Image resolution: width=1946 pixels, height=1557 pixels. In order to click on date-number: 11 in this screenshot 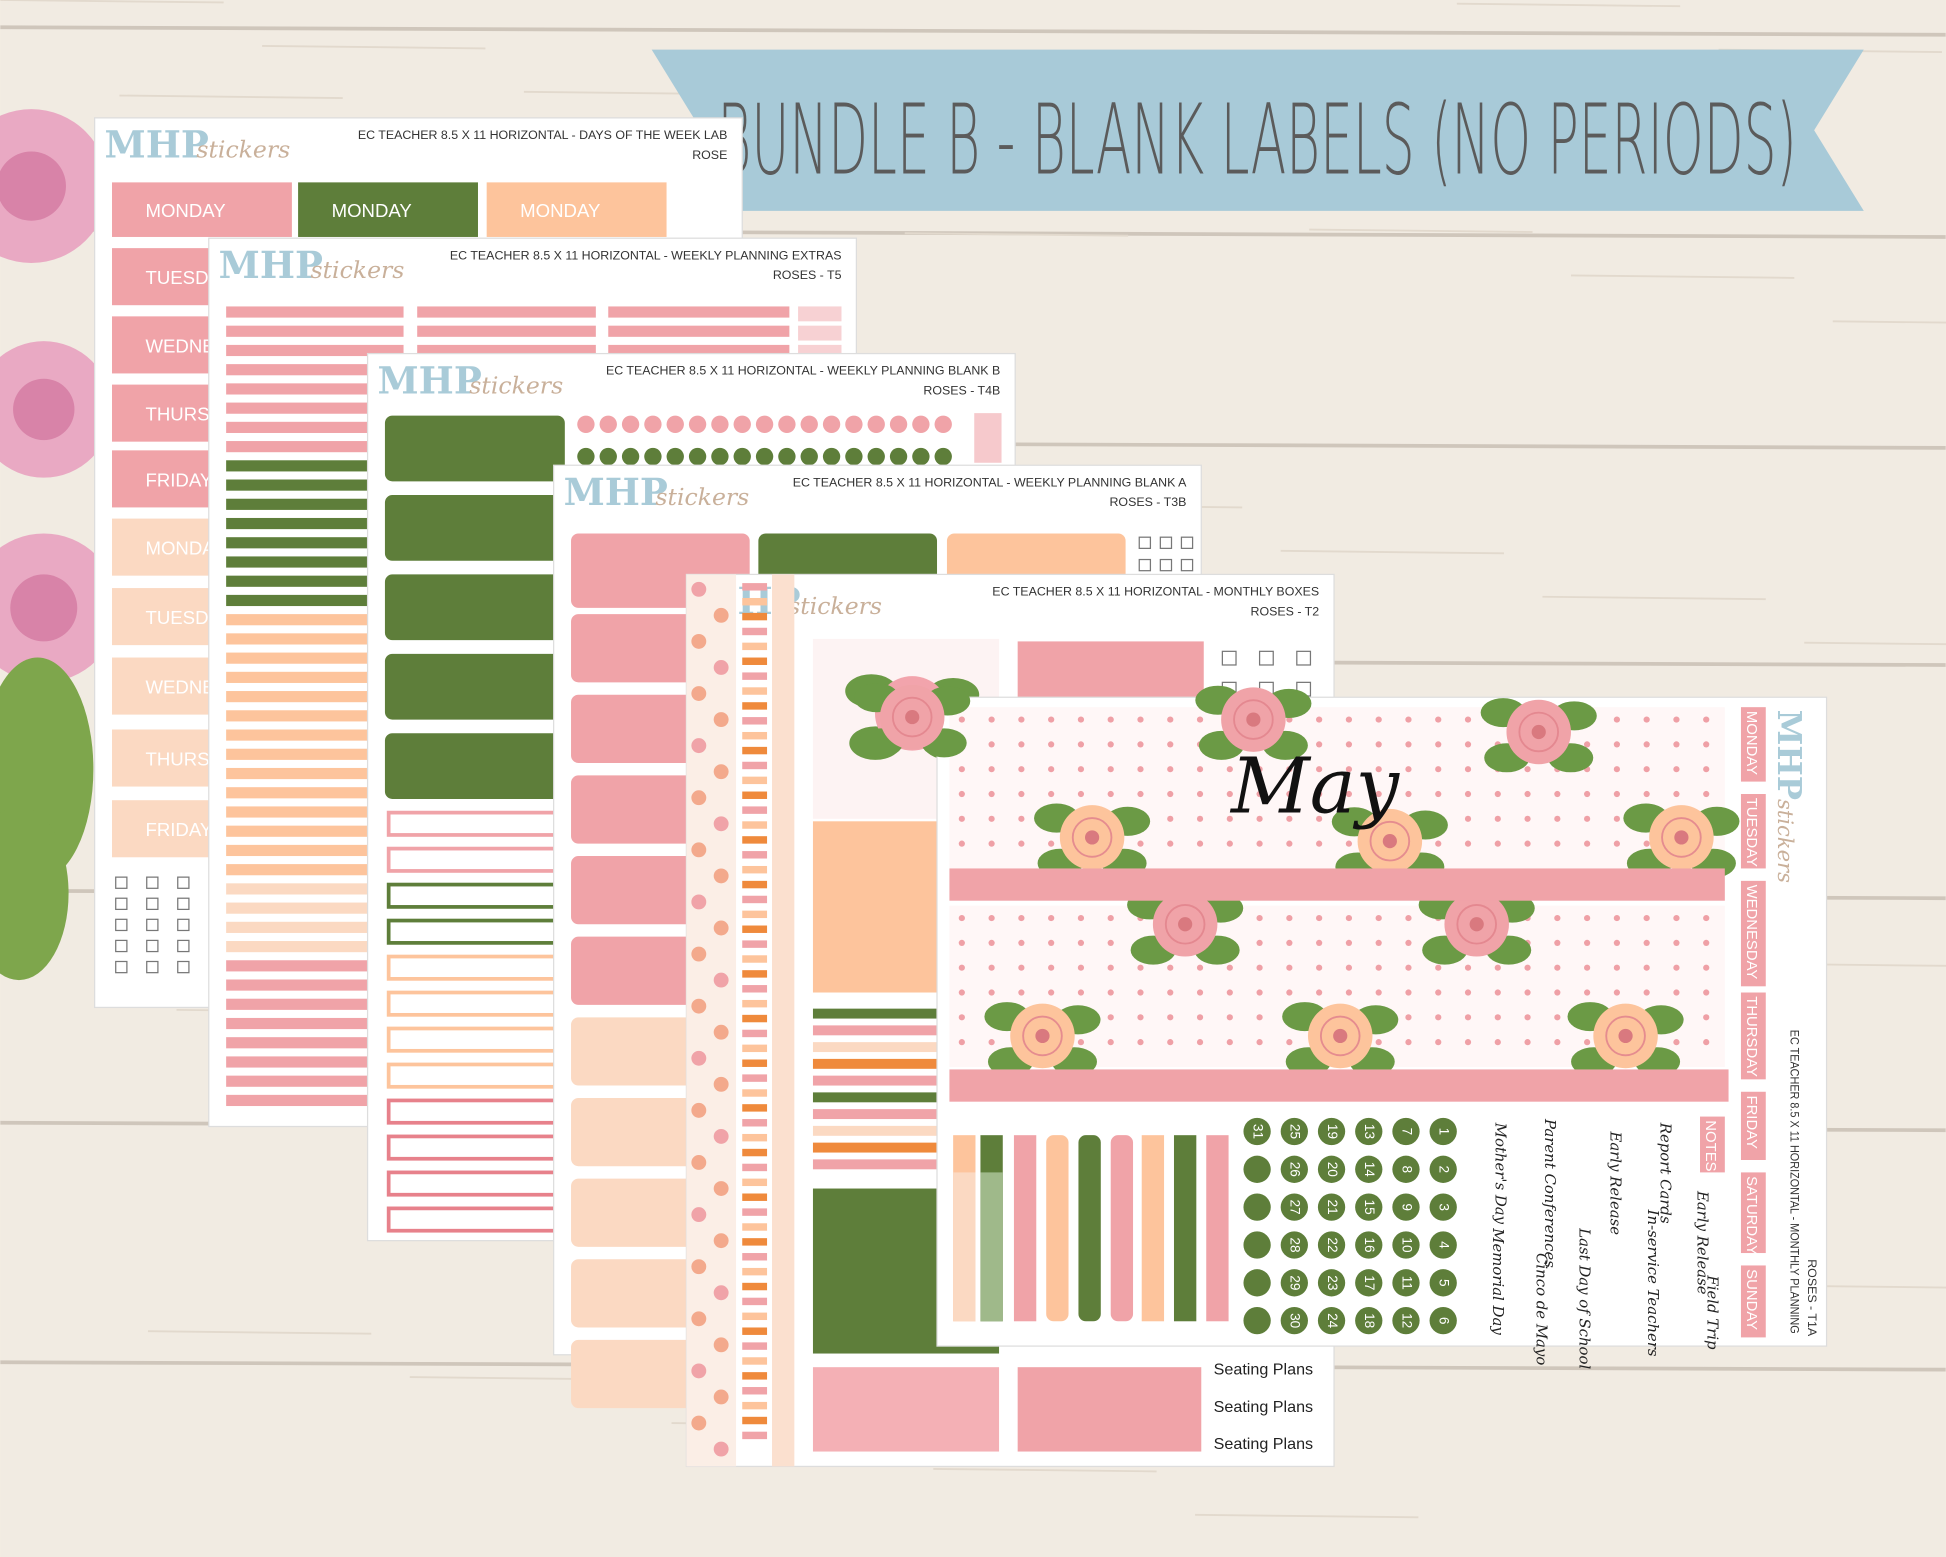, I will do `click(1406, 1283)`.